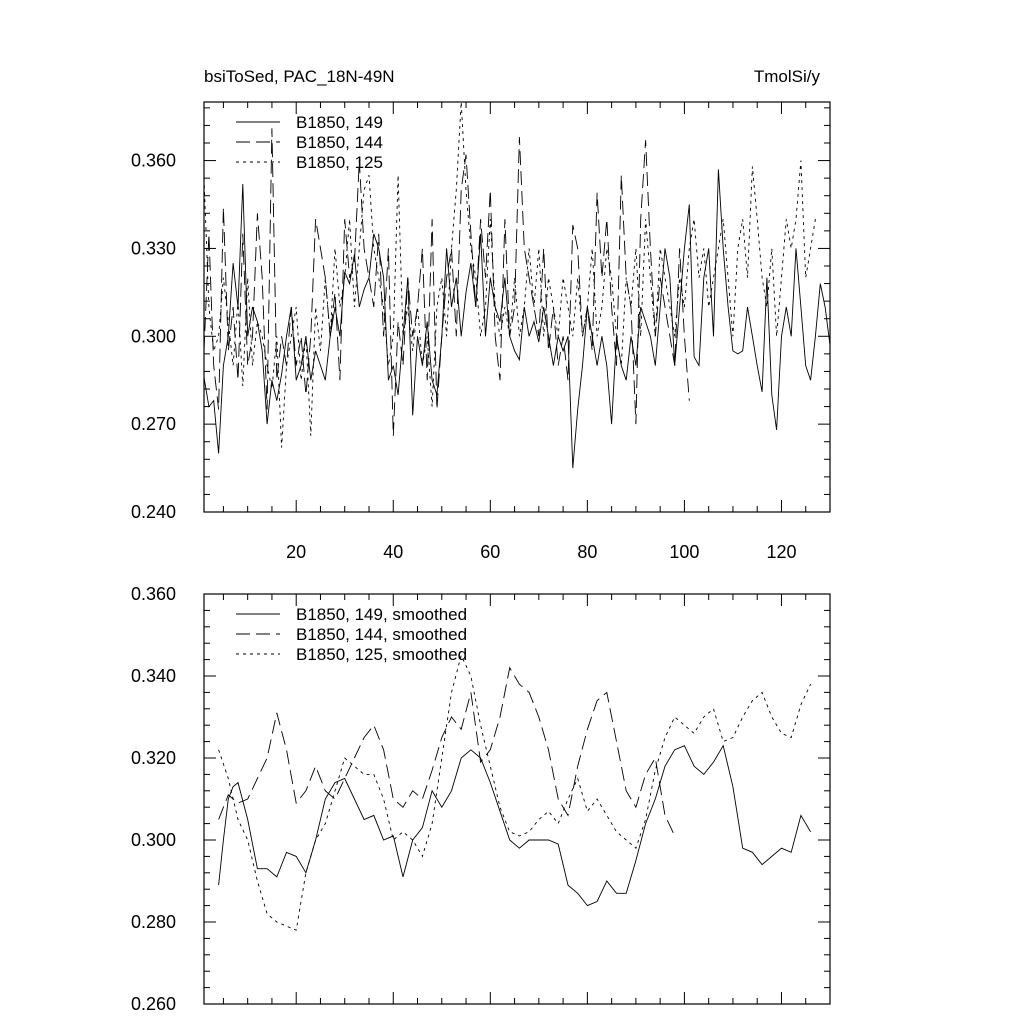 This screenshot has width=1024, height=1024. What do you see at coordinates (339, 142) in the screenshot?
I see `legend-label-2: B1850, 144` at bounding box center [339, 142].